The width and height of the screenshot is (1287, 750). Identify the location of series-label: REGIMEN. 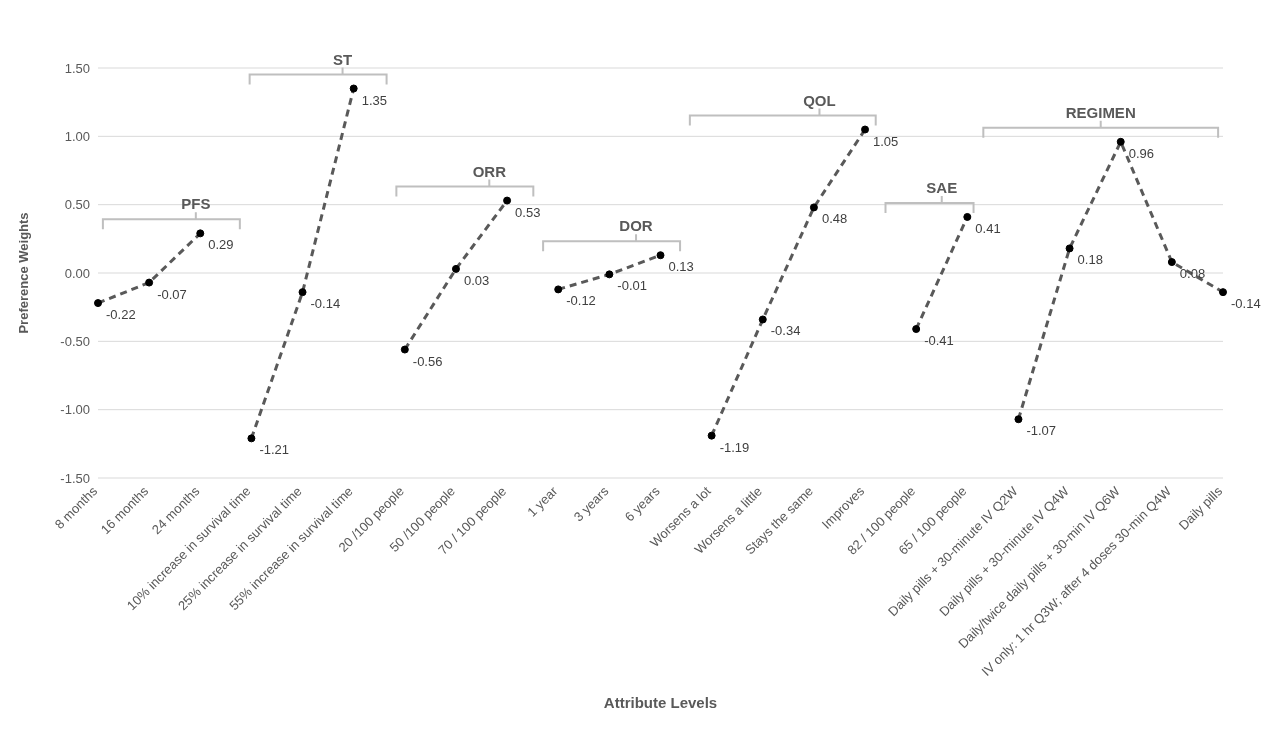
(1100, 112).